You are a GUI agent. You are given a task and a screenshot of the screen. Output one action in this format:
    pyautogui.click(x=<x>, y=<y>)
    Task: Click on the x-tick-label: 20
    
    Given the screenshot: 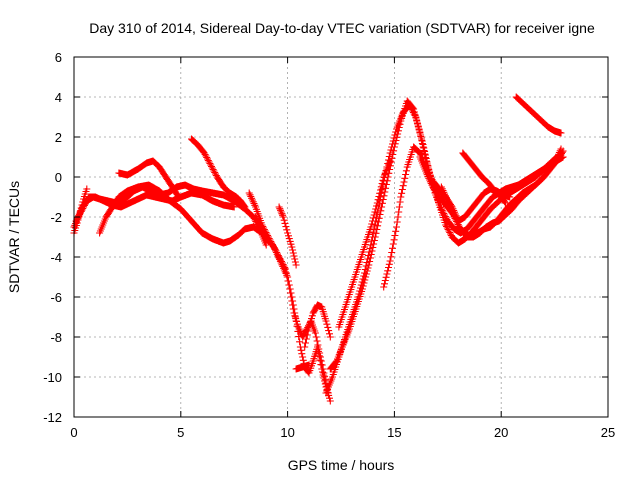 What is the action you would take?
    pyautogui.click(x=501, y=432)
    